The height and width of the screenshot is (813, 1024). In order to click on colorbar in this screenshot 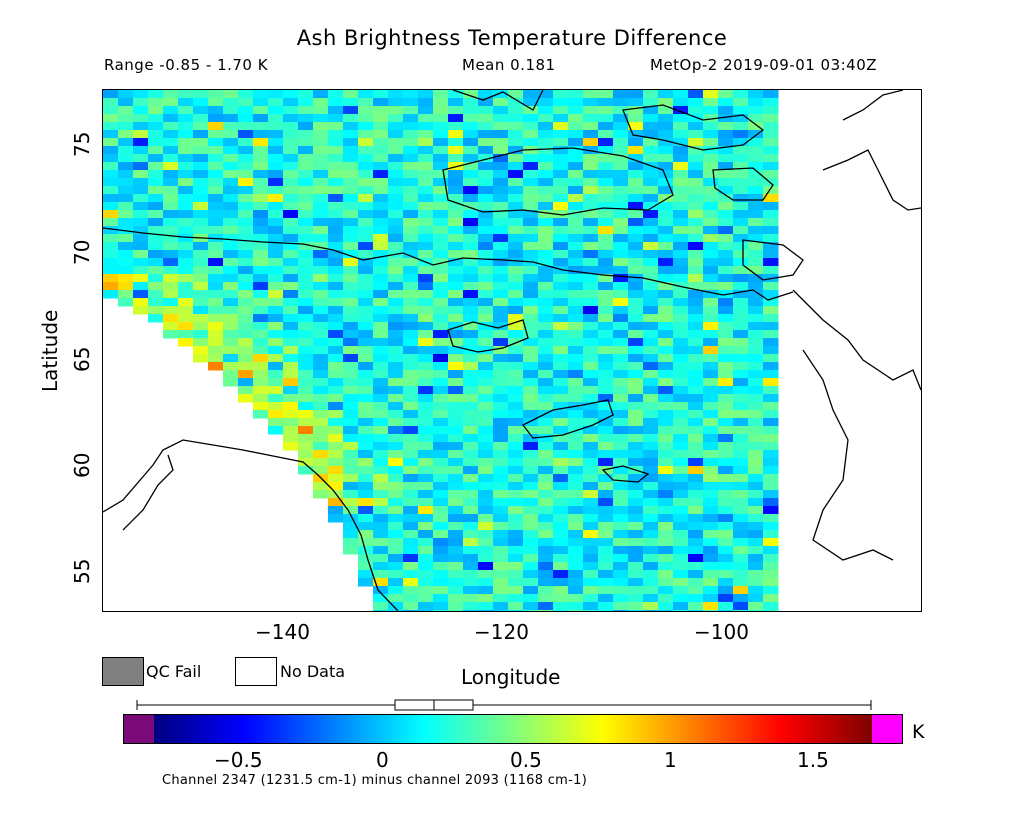, I will do `click(513, 729)`.